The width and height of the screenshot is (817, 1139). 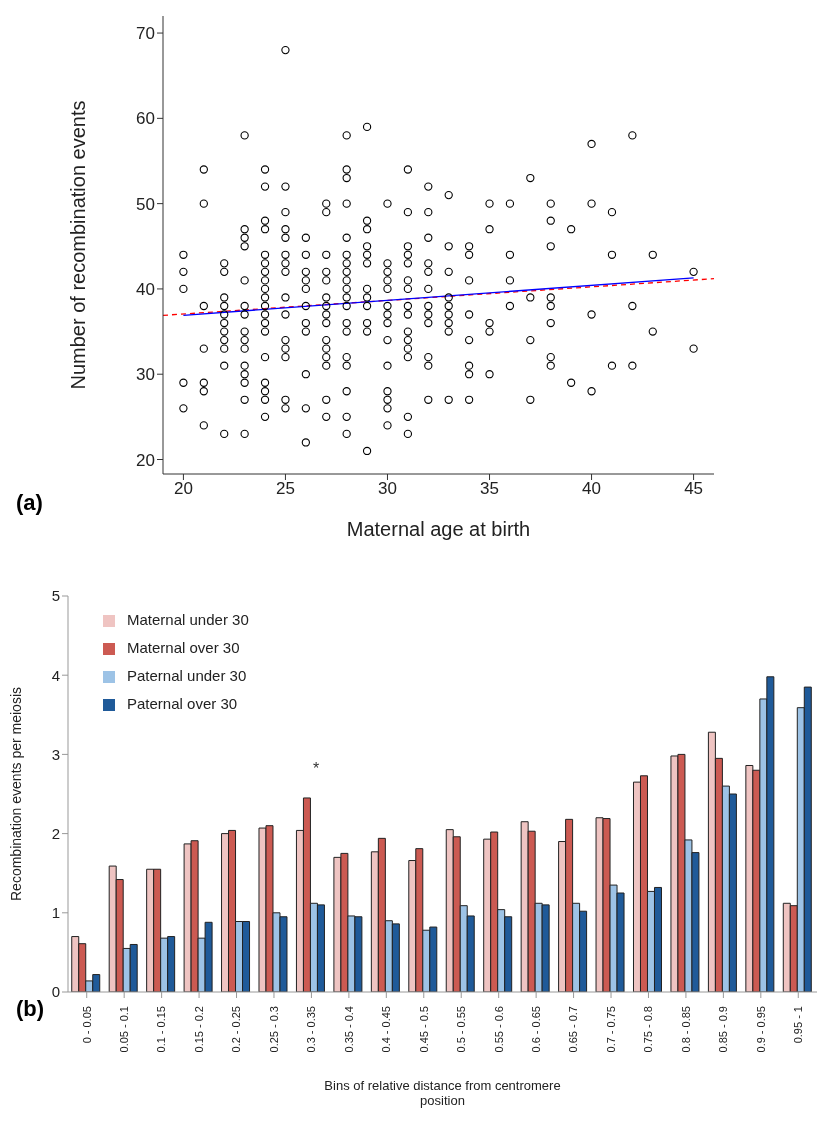 What do you see at coordinates (30, 1009) in the screenshot?
I see `text: (b)` at bounding box center [30, 1009].